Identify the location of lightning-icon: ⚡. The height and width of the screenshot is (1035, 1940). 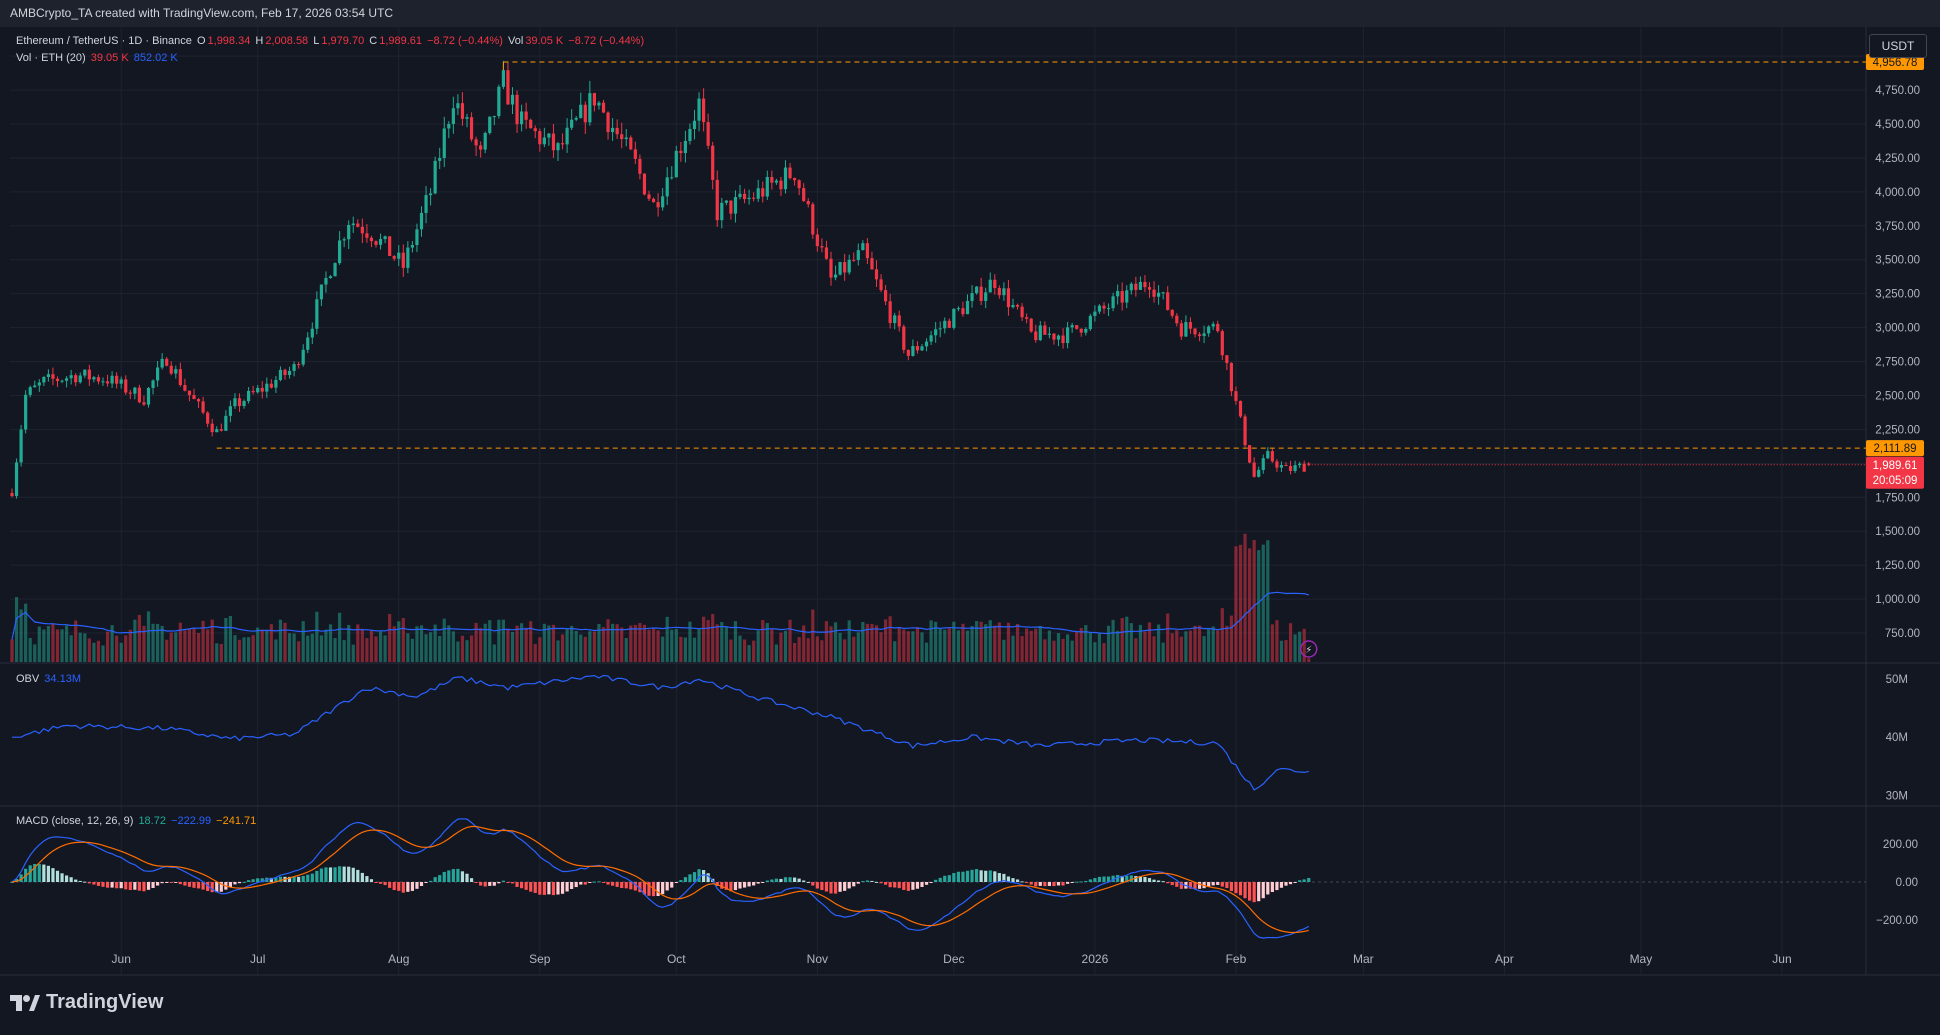
(1308, 650).